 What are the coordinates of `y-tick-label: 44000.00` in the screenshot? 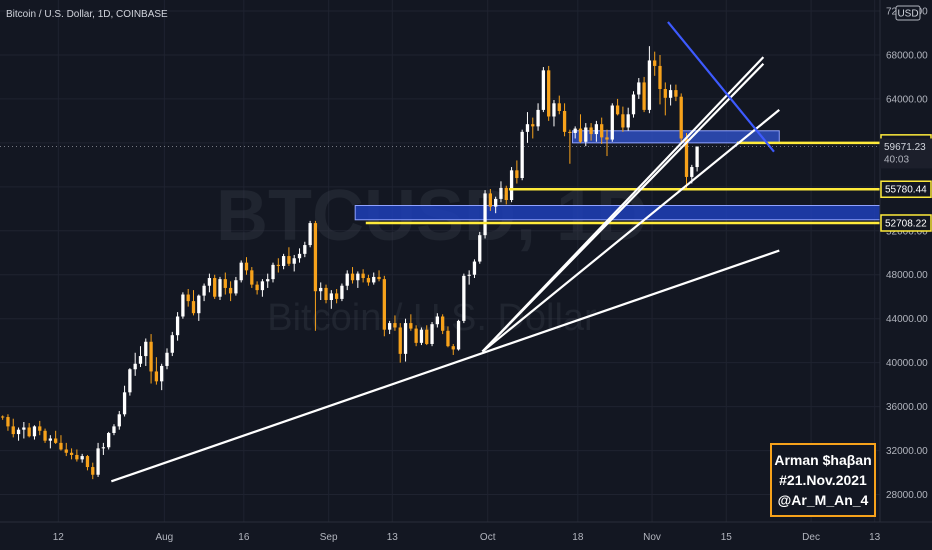 It's located at (907, 319).